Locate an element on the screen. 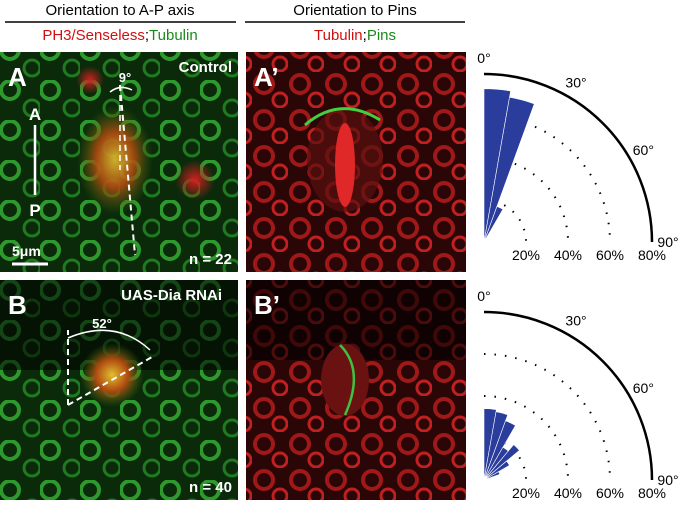 The width and height of the screenshot is (692, 515). panel-b-prime: B’ is located at coordinates (356, 390).